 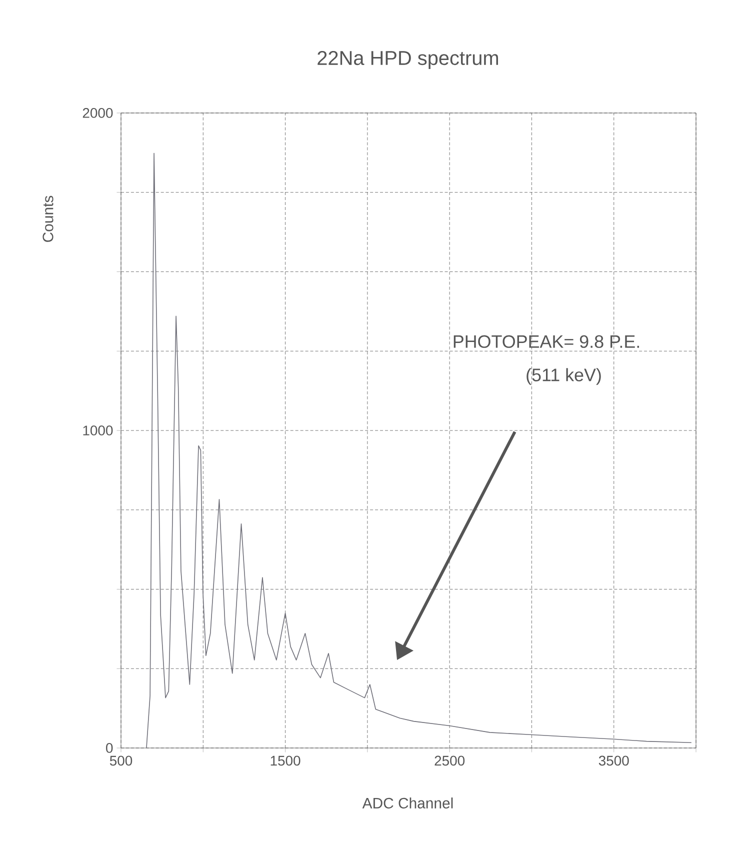 What do you see at coordinates (407, 803) in the screenshot?
I see `x-axis-title: ADC Channel` at bounding box center [407, 803].